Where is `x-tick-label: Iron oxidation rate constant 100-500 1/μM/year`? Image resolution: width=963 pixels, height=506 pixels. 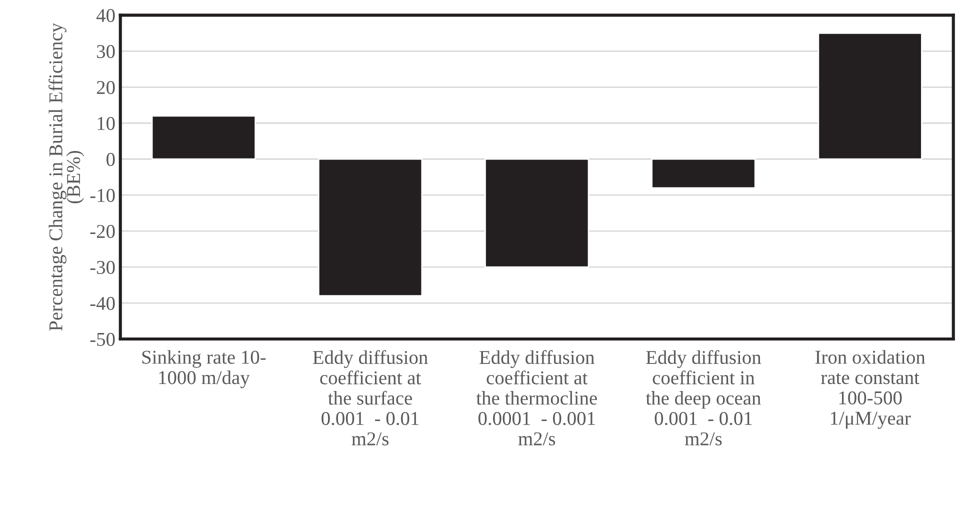
x-tick-label: Iron oxidation rate constant 100-500 1/μM/year is located at coordinates (870, 389).